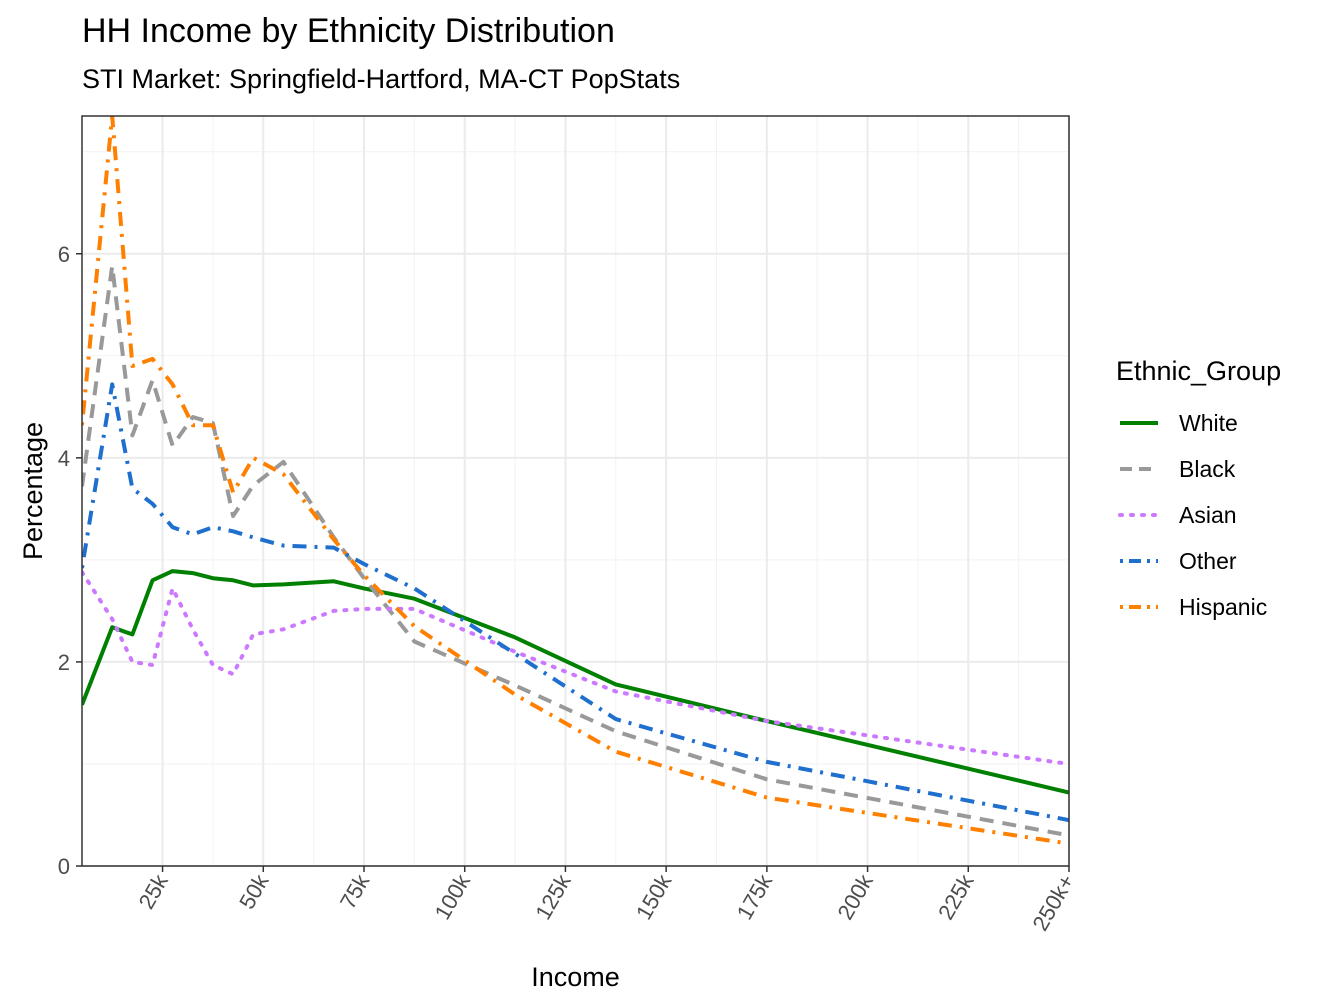  I want to click on y-tick-label: 2, so click(64, 662).